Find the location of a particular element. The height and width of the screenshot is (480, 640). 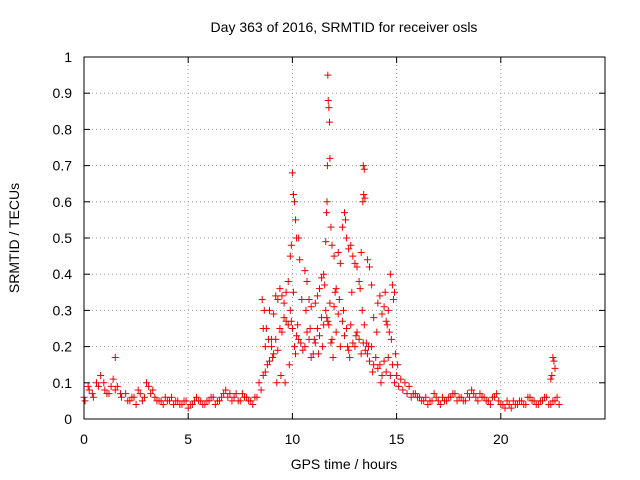

y-axis-label: SRMTID / TECUs is located at coordinates (14, 238).